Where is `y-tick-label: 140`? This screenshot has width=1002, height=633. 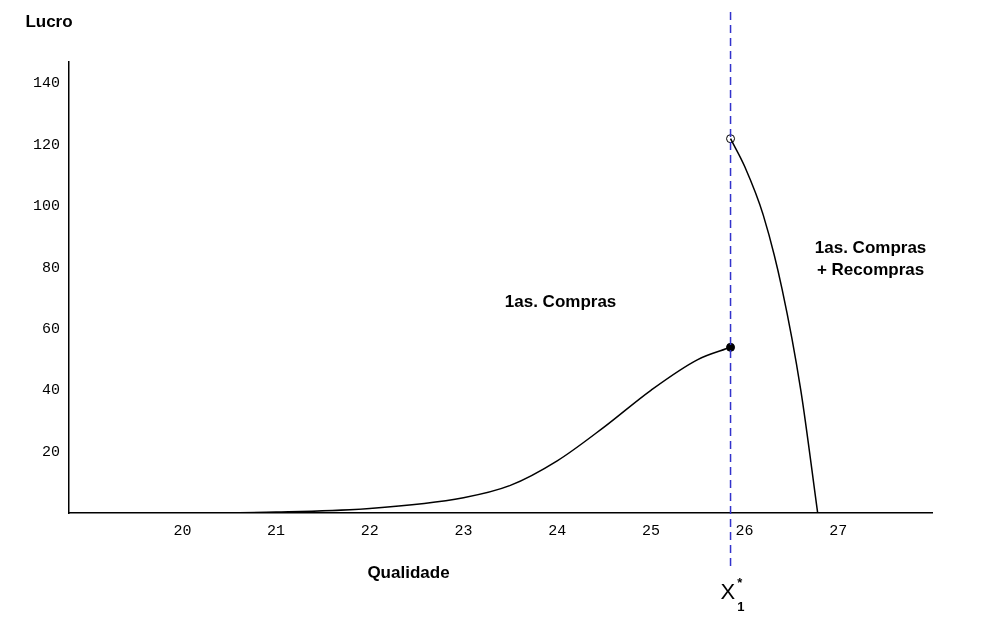 y-tick-label: 140 is located at coordinates (46, 84).